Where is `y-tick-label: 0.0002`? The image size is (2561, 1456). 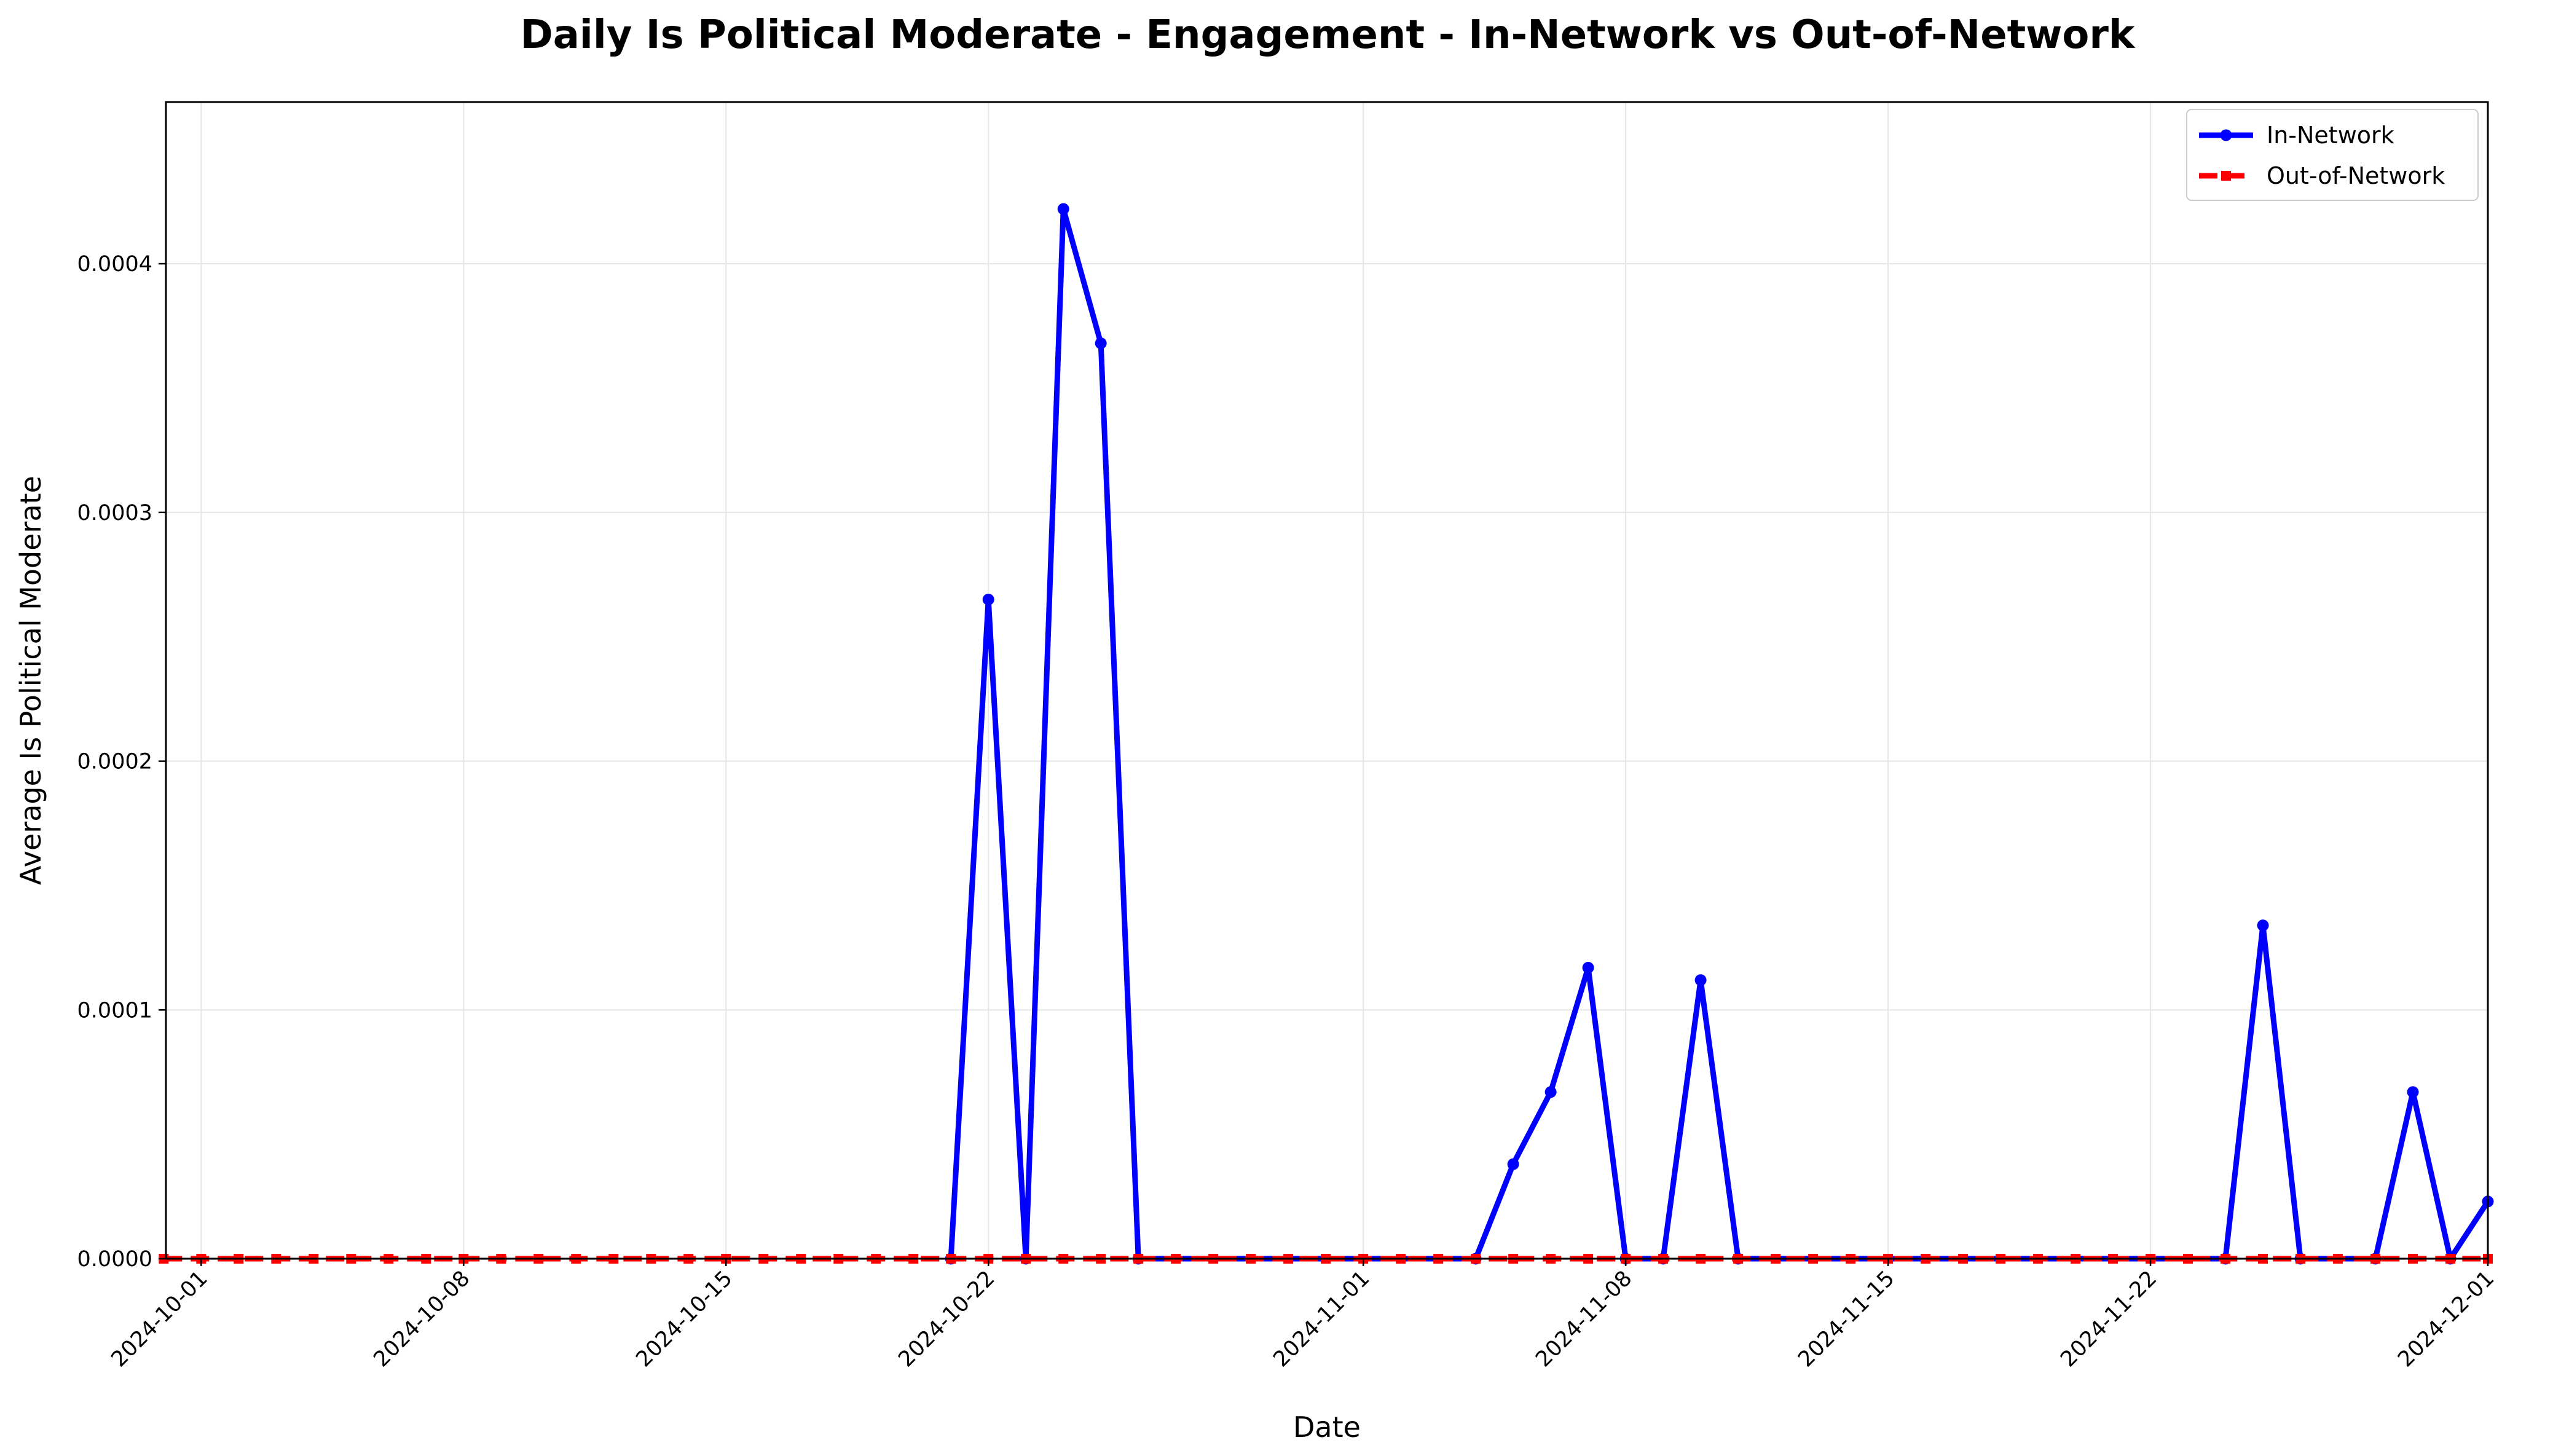
y-tick-label: 0.0002 is located at coordinates (114, 762).